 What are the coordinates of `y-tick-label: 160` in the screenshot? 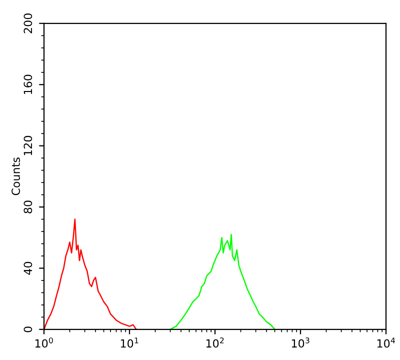 It's located at (28, 84).